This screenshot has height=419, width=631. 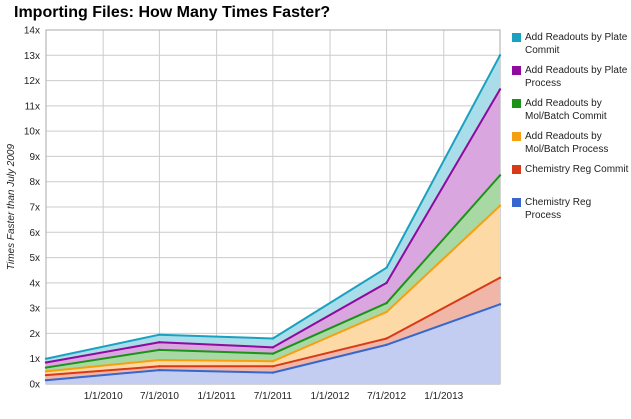 What do you see at coordinates (34, 258) in the screenshot?
I see `y-tick-label: 5x` at bounding box center [34, 258].